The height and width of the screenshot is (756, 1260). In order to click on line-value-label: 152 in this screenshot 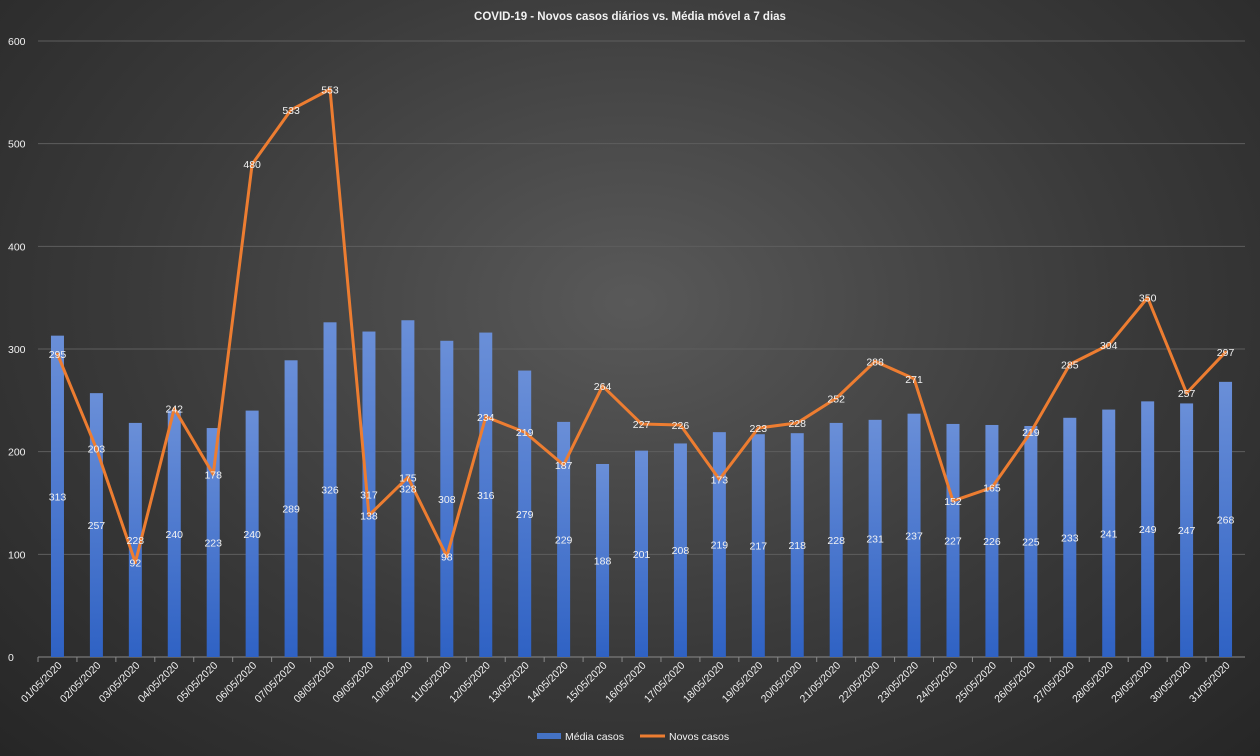, I will do `click(953, 502)`.